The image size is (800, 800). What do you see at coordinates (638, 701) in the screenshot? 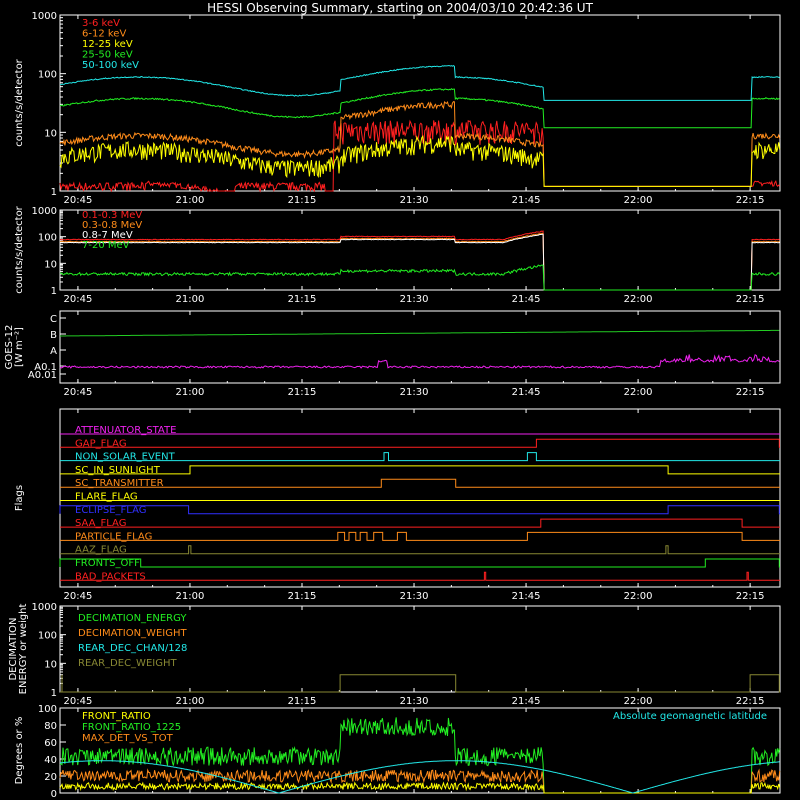
I see `x-tick-label-decim: 22:00` at bounding box center [638, 701].